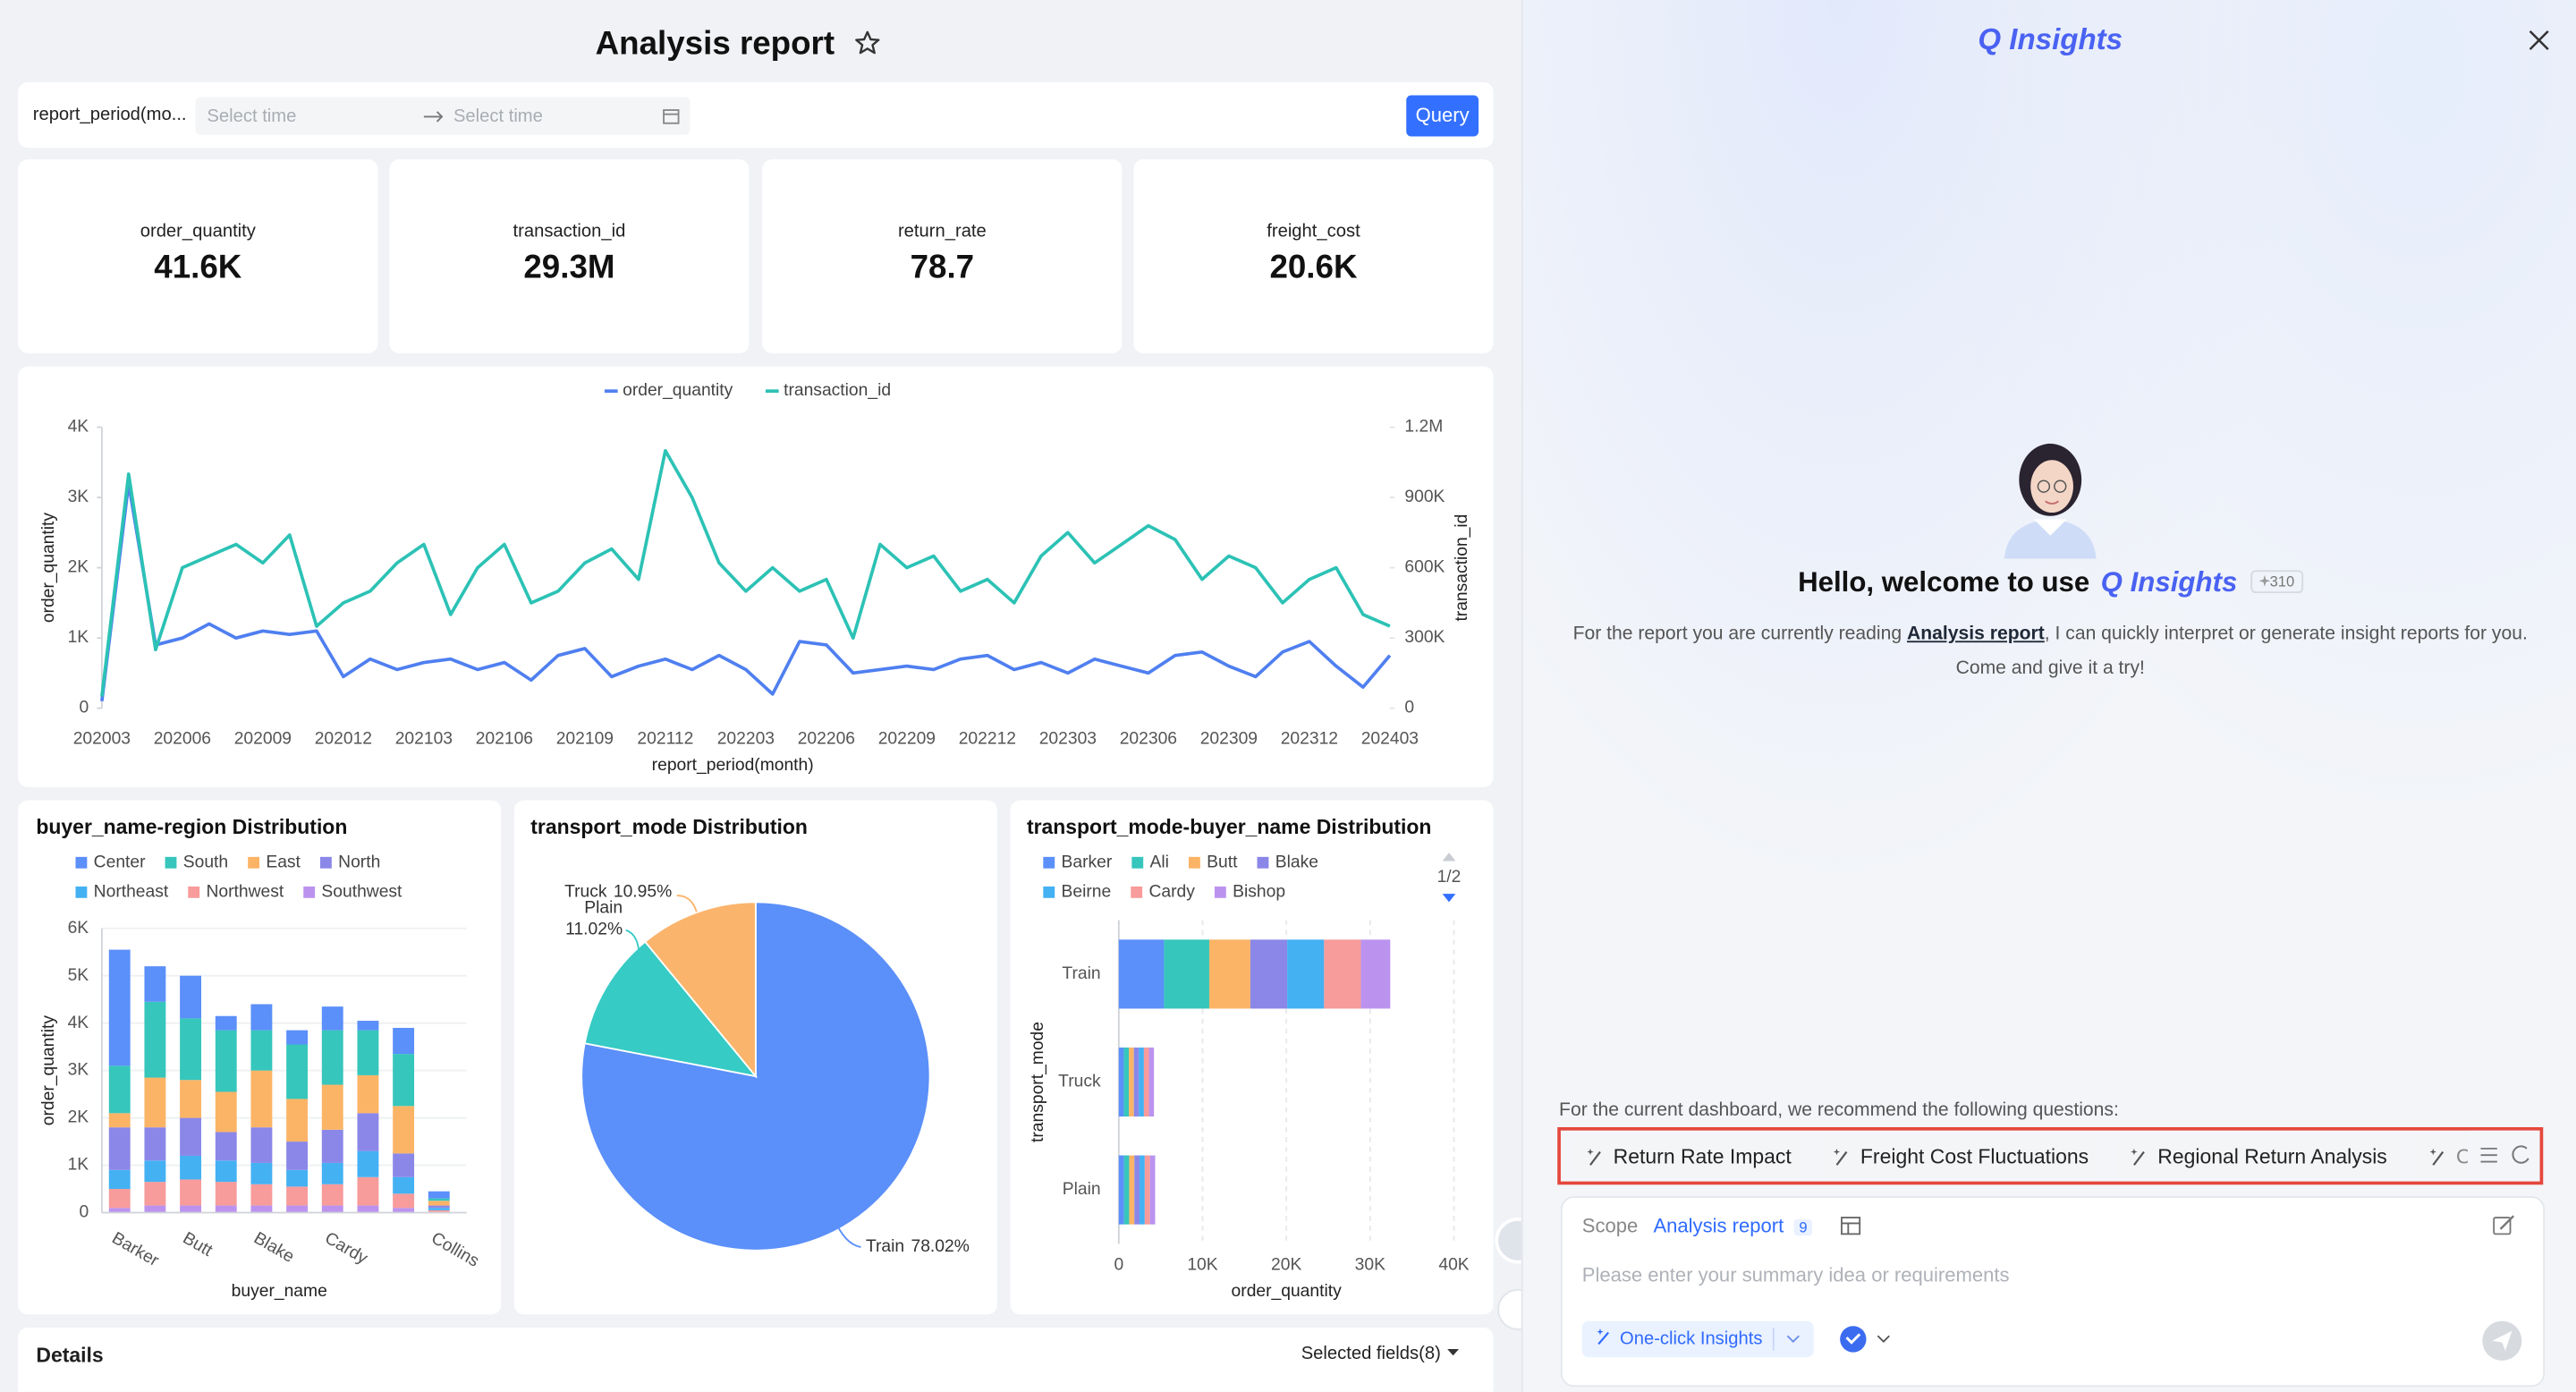 The height and width of the screenshot is (1392, 2576). What do you see at coordinates (1851, 1225) in the screenshot?
I see `table-icon` at bounding box center [1851, 1225].